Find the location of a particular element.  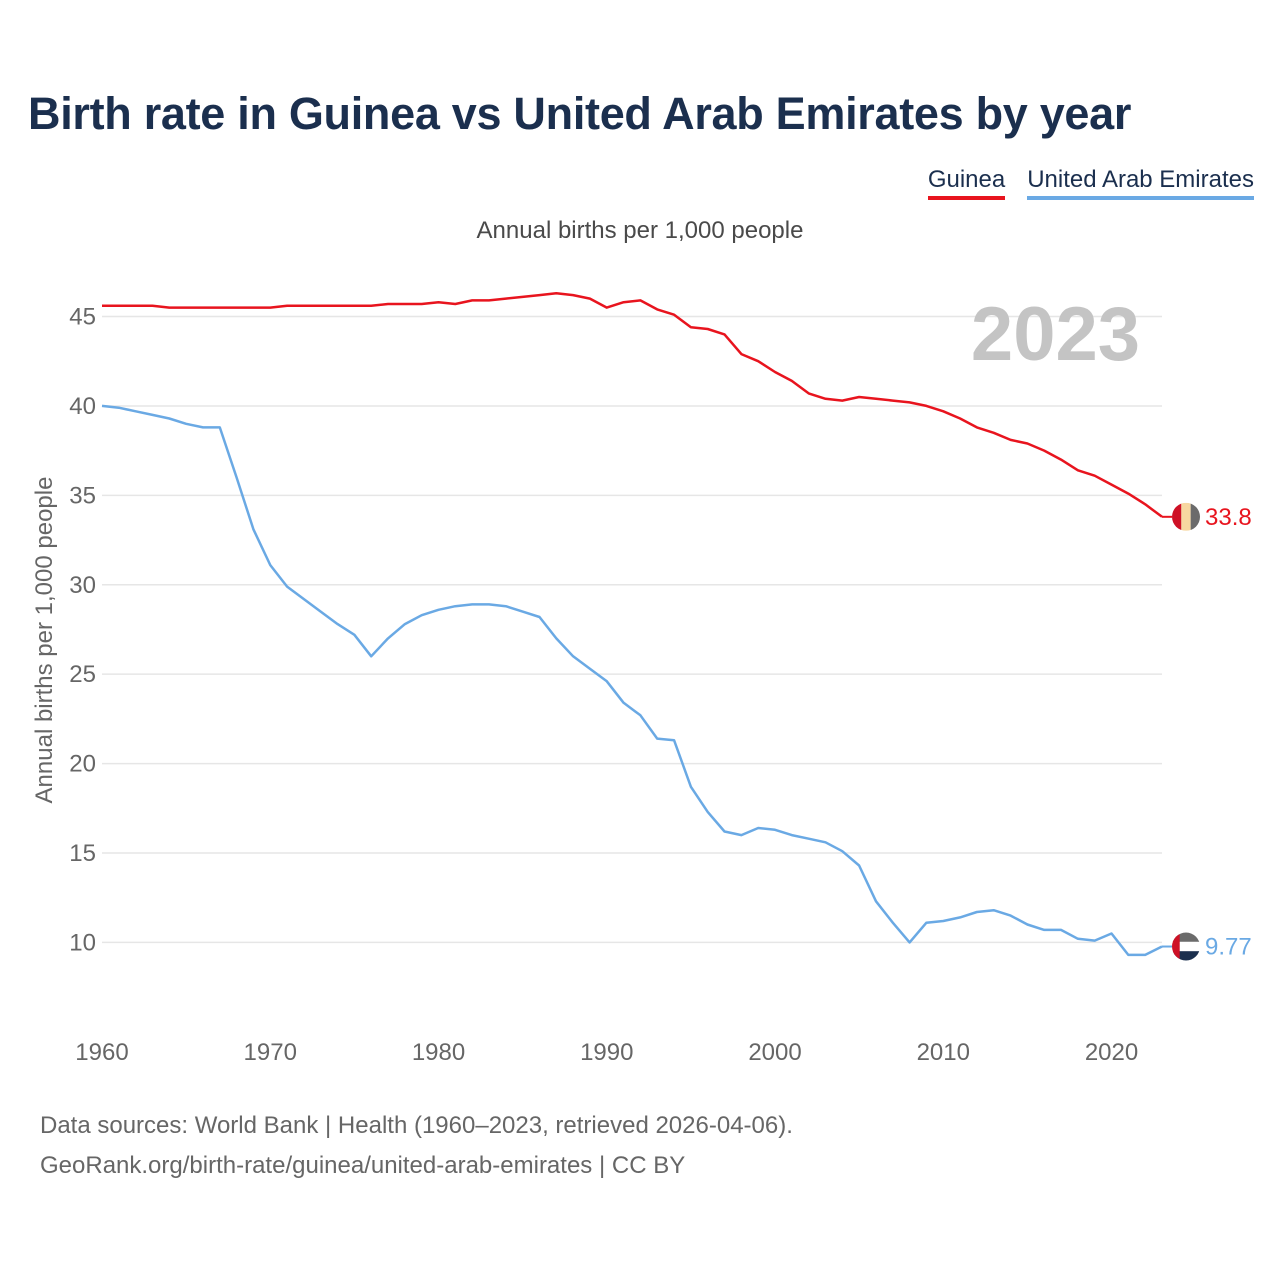

chart-subtitle: Annual births per 1,000 people is located at coordinates (640, 230).